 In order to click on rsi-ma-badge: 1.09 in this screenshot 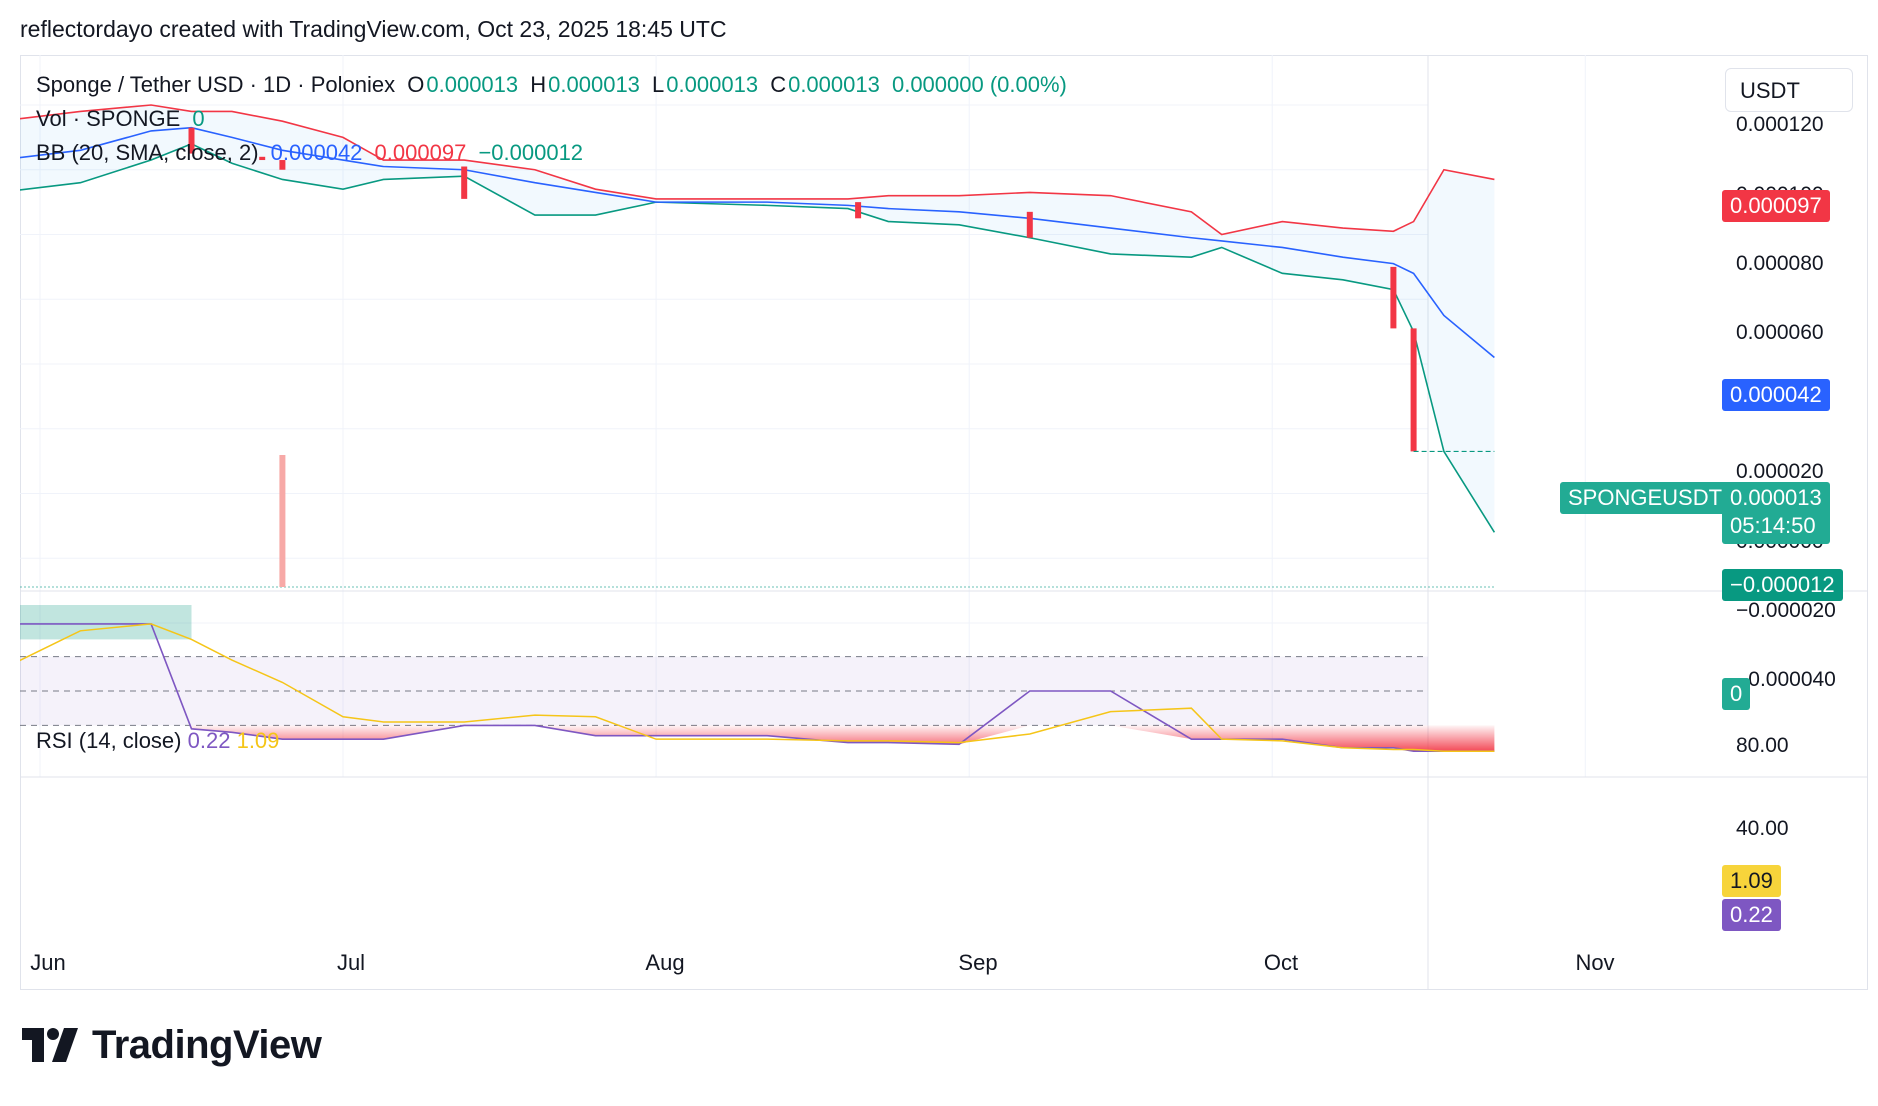, I will do `click(1751, 881)`.